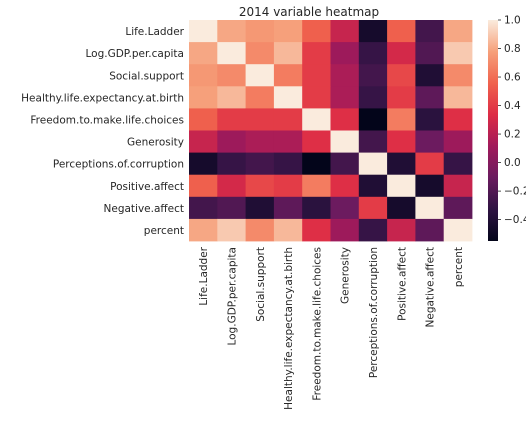 The width and height of the screenshot is (526, 432). I want to click on row-tick-label: Generosity, so click(155, 143).